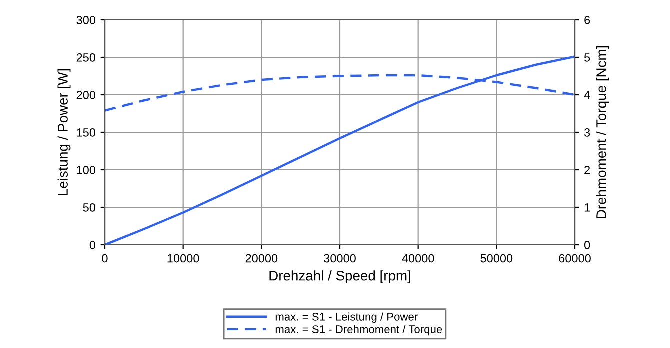 The height and width of the screenshot is (348, 670). Describe the element at coordinates (347, 318) in the screenshot. I see `legend-label: max. = S1 - Leistung / Power` at that location.